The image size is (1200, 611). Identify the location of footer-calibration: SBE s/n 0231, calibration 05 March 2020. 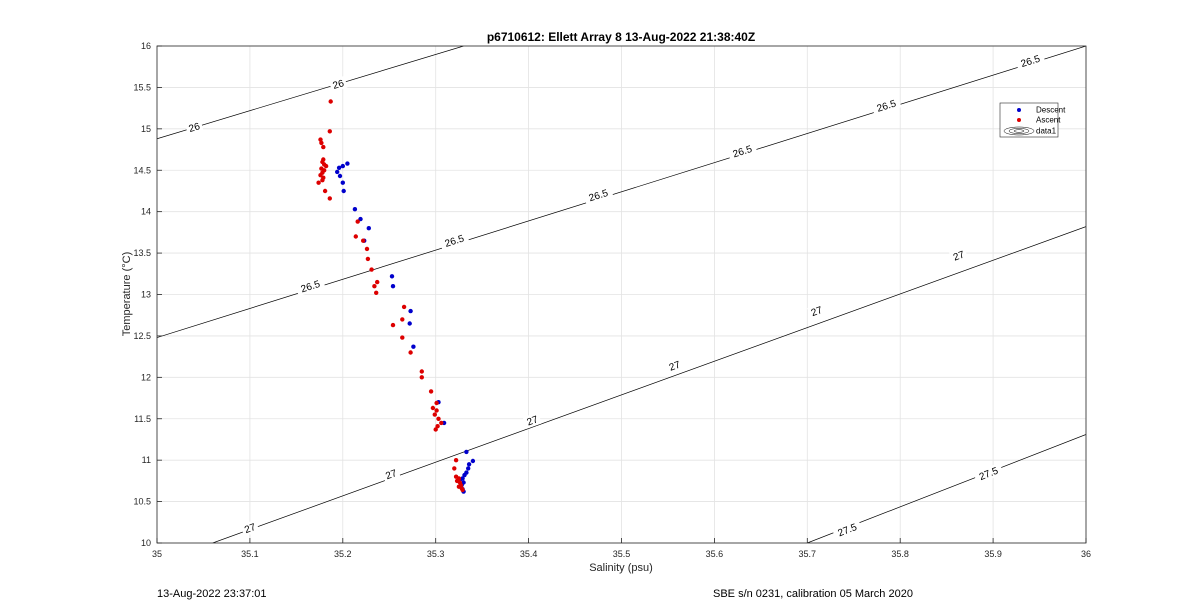
(813, 594).